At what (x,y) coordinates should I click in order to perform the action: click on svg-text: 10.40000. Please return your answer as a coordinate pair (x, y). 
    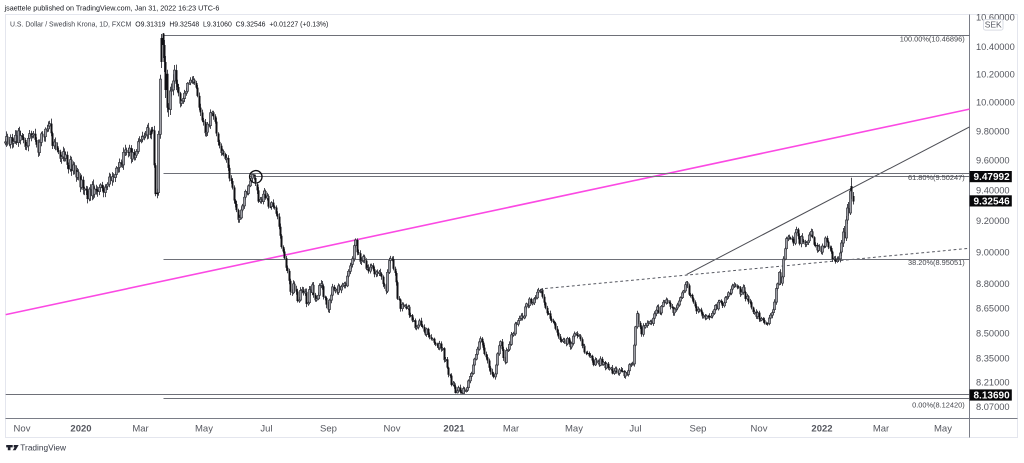
    Looking at the image, I should click on (995, 47).